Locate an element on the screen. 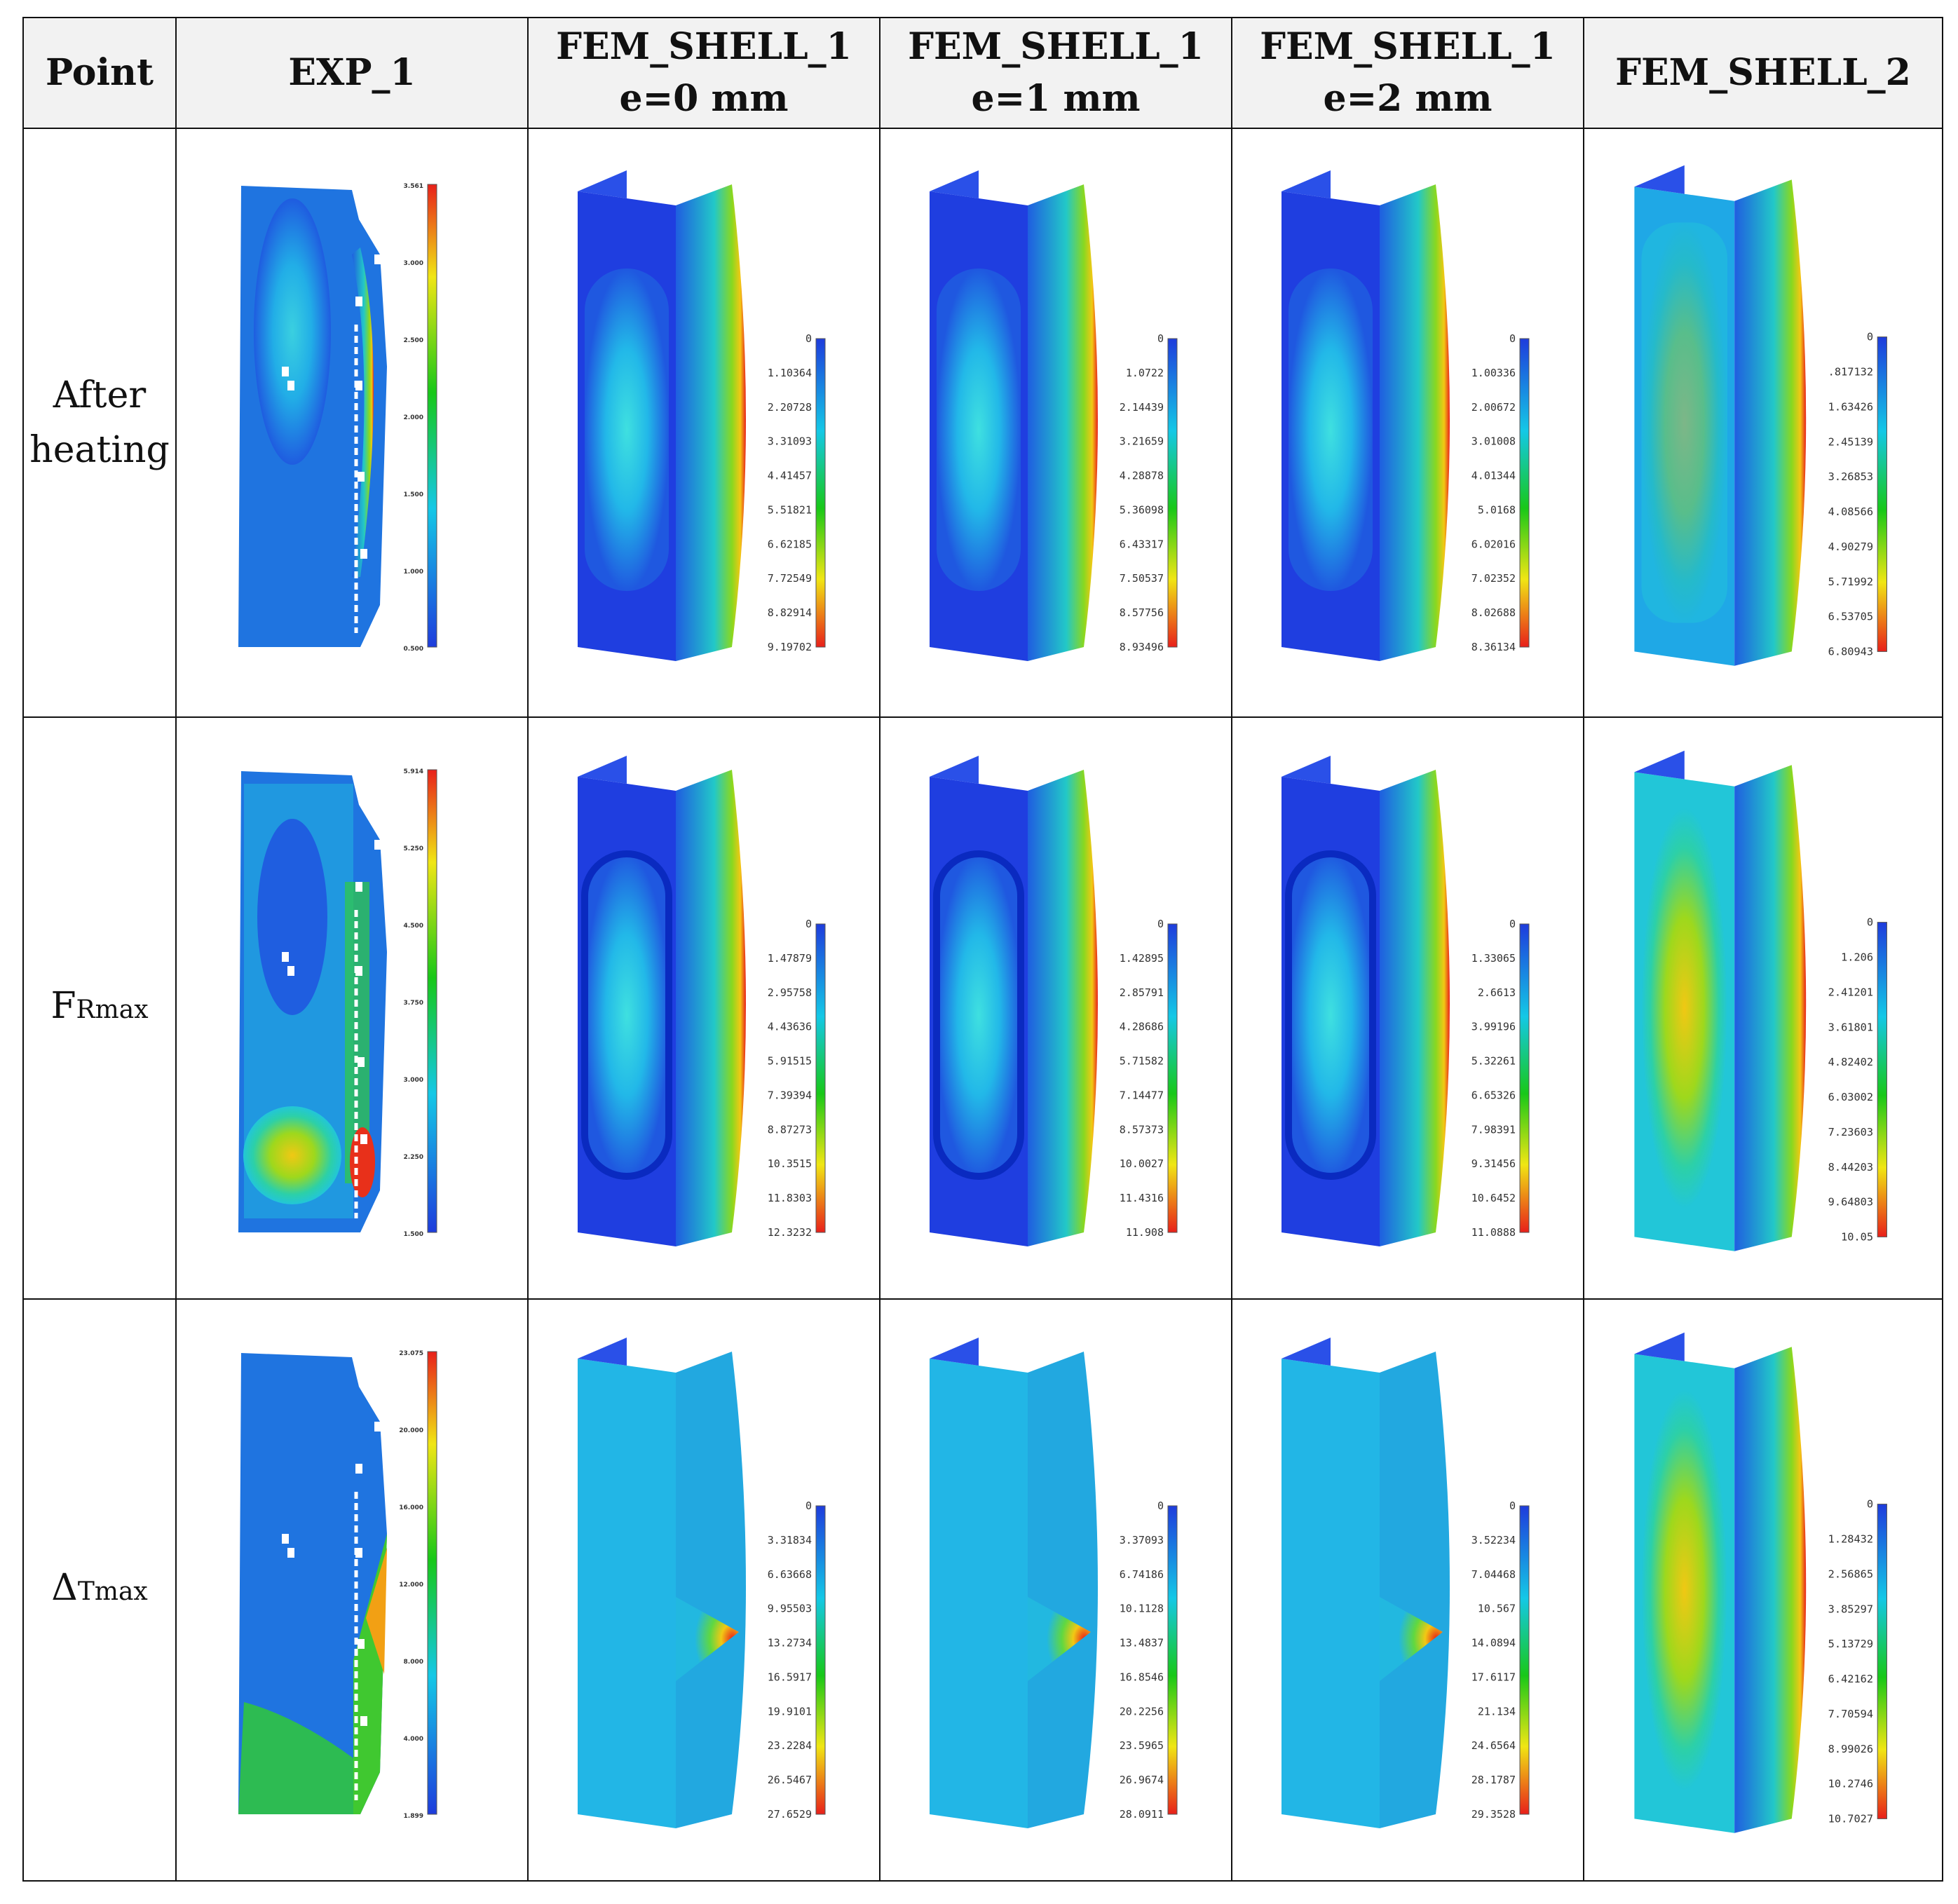  contour-plot: 23.075 20.000 16.000 12.000 8.000 4.000 1.899 is located at coordinates (337, 1585).